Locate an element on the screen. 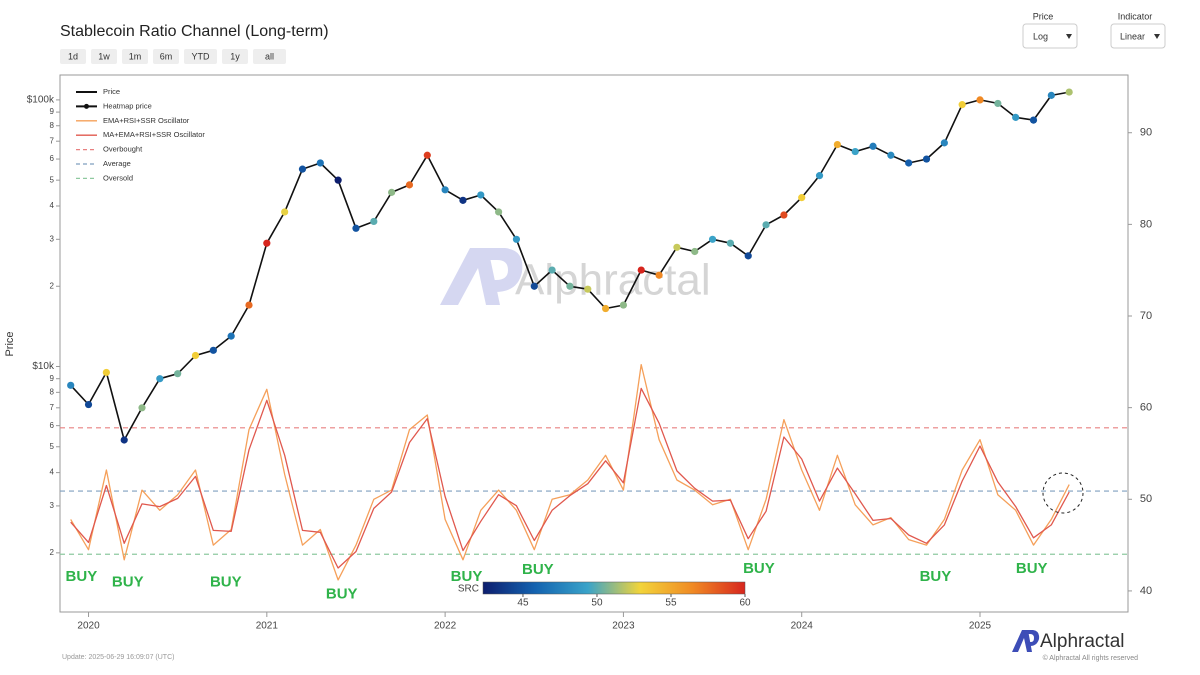 The height and width of the screenshot is (675, 1200). range-label: 1y is located at coordinates (235, 56).